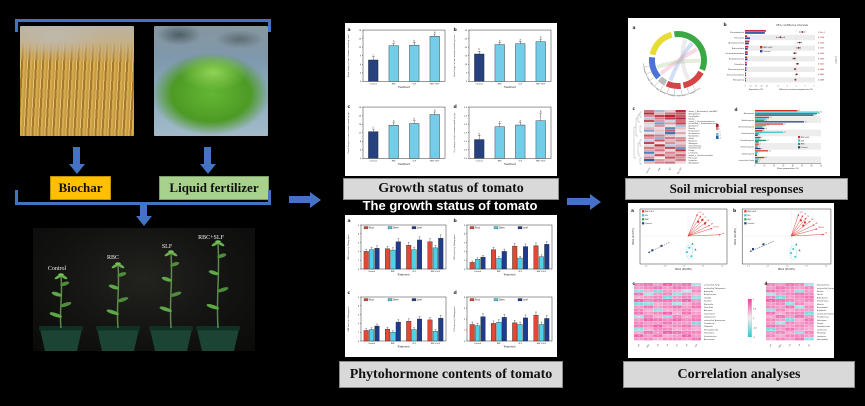 The height and width of the screenshot is (406, 865). I want to click on arrow-down-biochar-icon, so click(76, 155).